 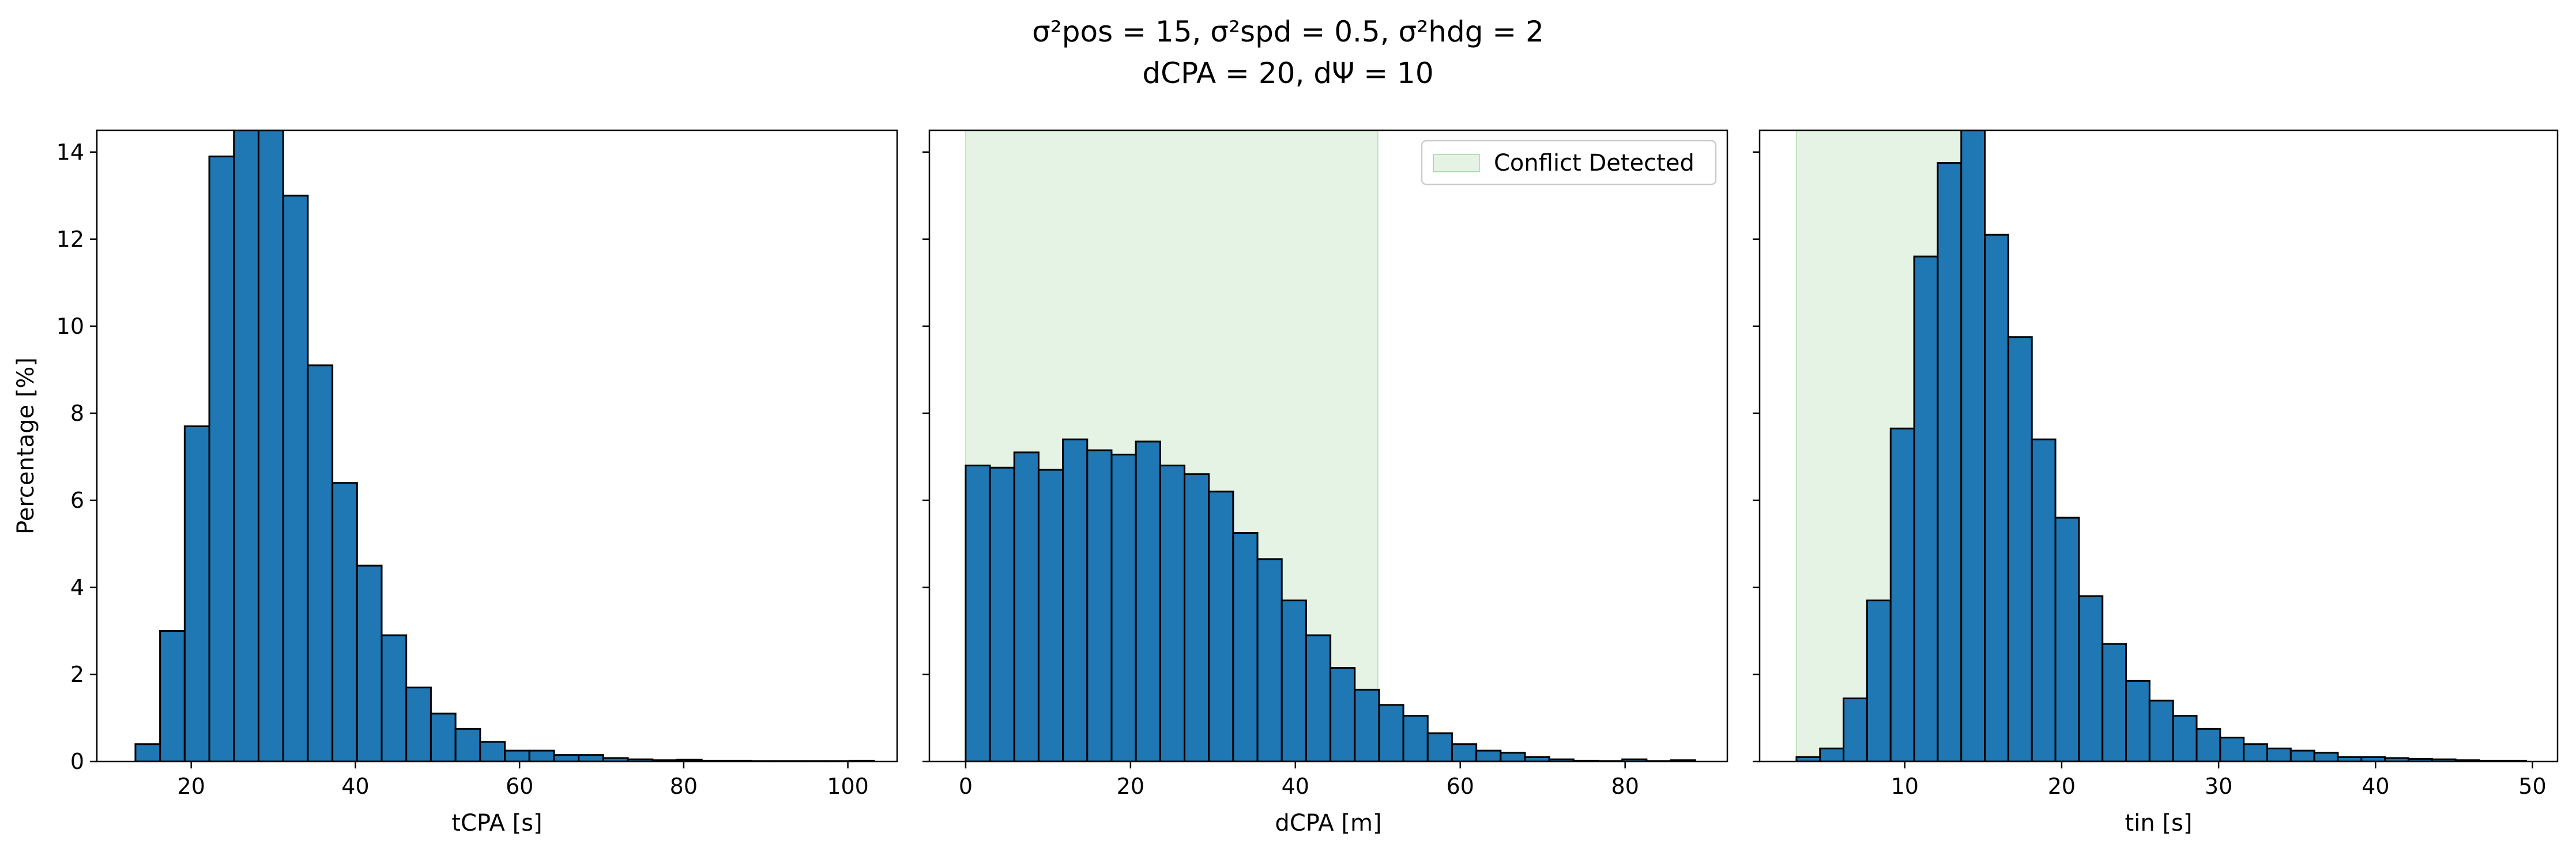 What do you see at coordinates (1287, 73) in the screenshot?
I see `figure-title-line-2: dCPA = 20, dΨ = 10` at bounding box center [1287, 73].